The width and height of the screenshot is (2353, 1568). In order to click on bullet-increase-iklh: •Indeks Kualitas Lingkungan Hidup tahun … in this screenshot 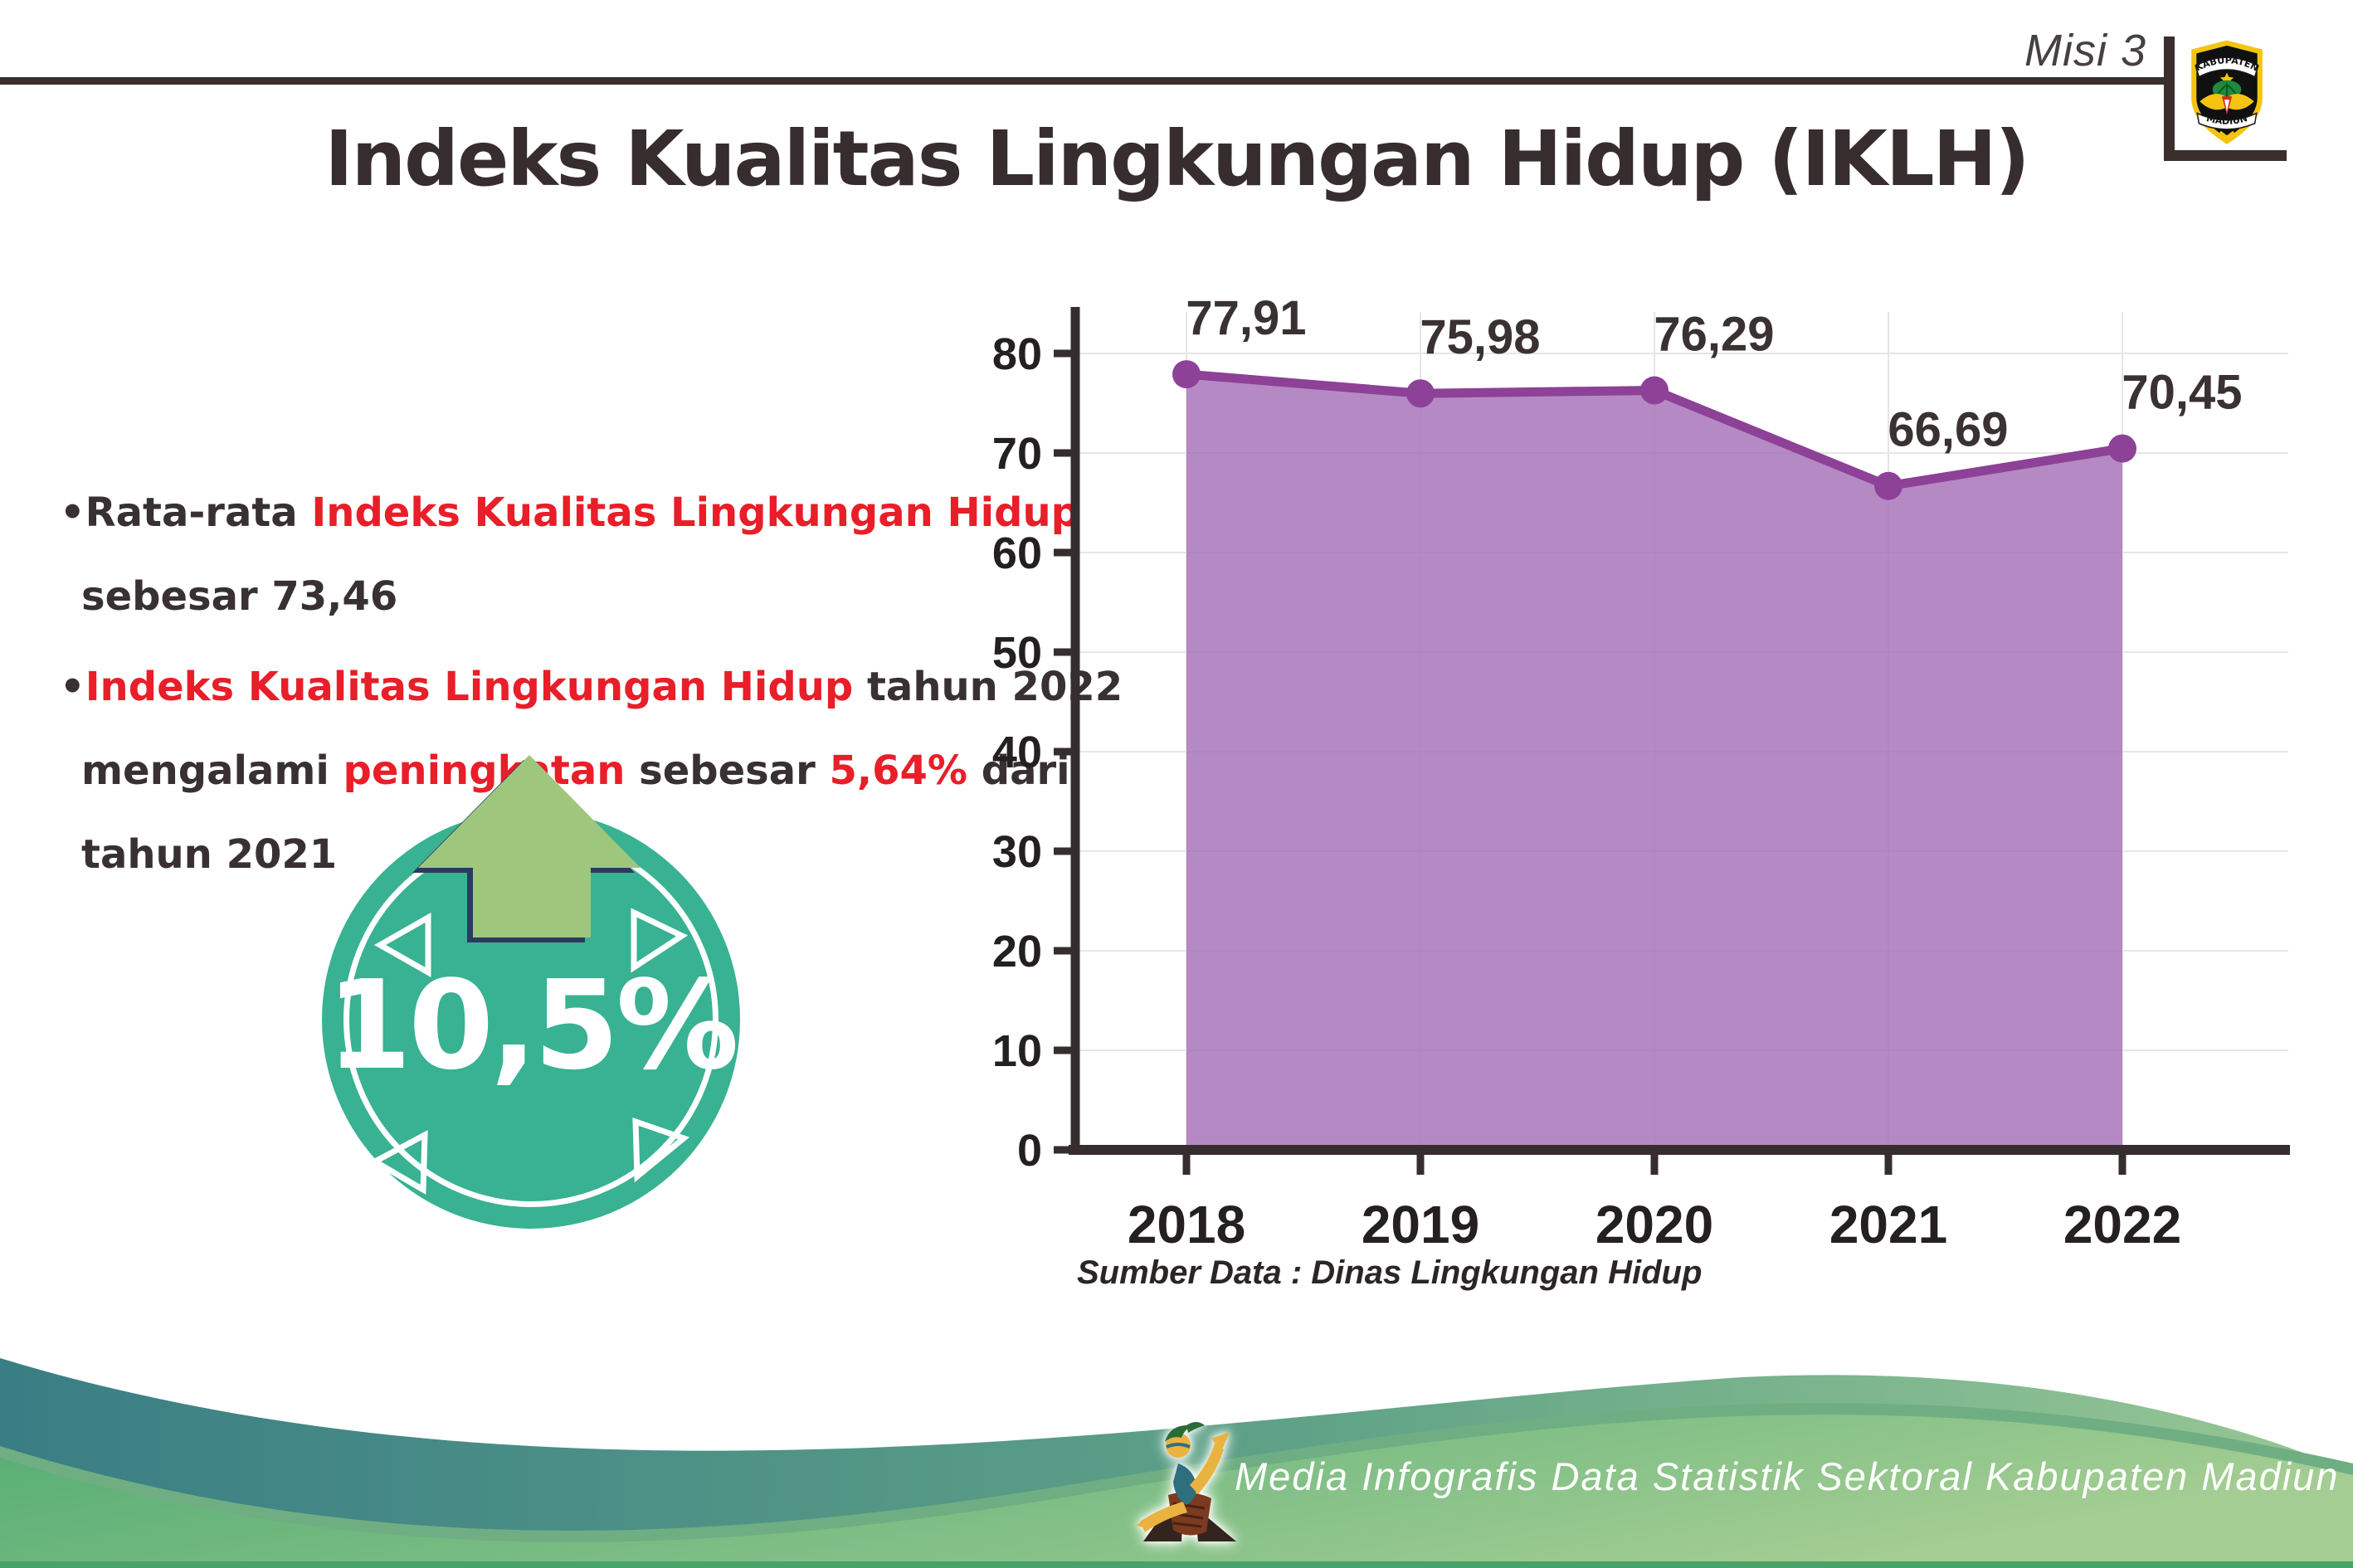, I will do `click(591, 771)`.